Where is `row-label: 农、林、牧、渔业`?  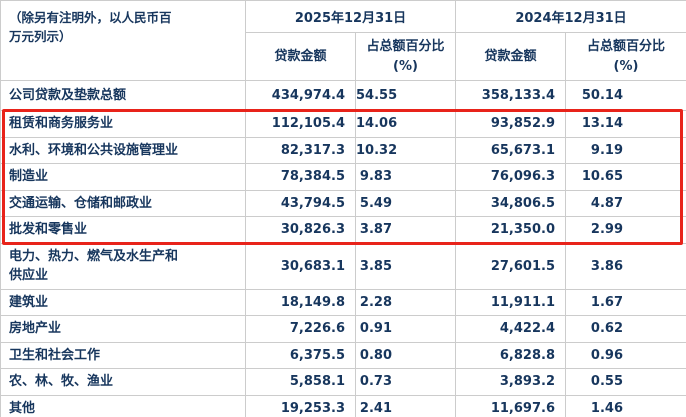
row-label: 农、林、牧、渔业 is located at coordinates (123, 382).